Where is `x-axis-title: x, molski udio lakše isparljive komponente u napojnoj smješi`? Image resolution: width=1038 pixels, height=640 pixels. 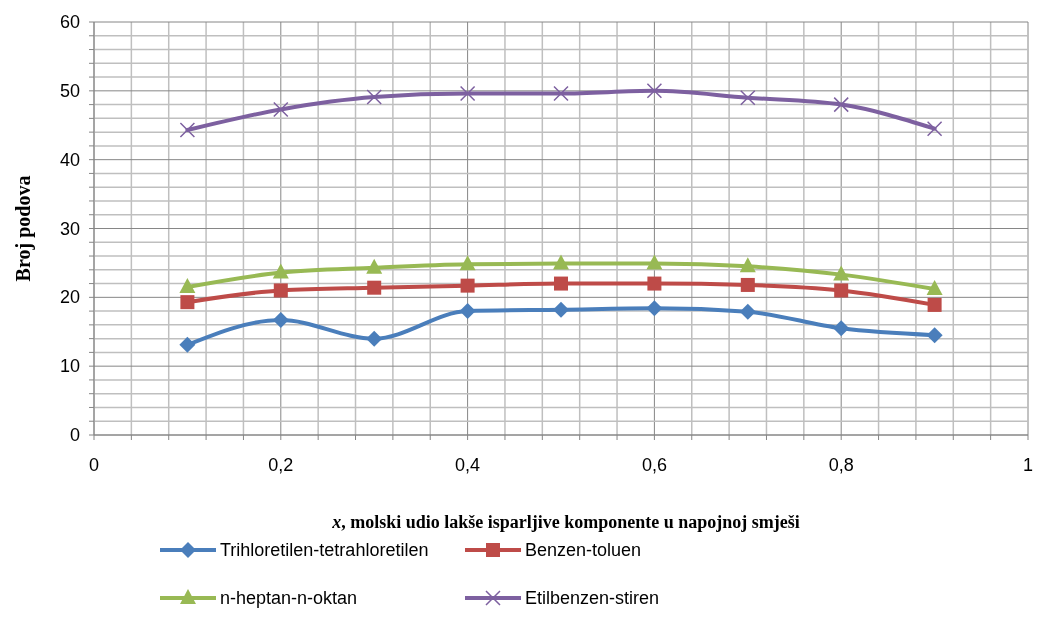
x-axis-title: x, molski udio lakše isparljive komponente u napojnoj smješi is located at coordinates (565, 522).